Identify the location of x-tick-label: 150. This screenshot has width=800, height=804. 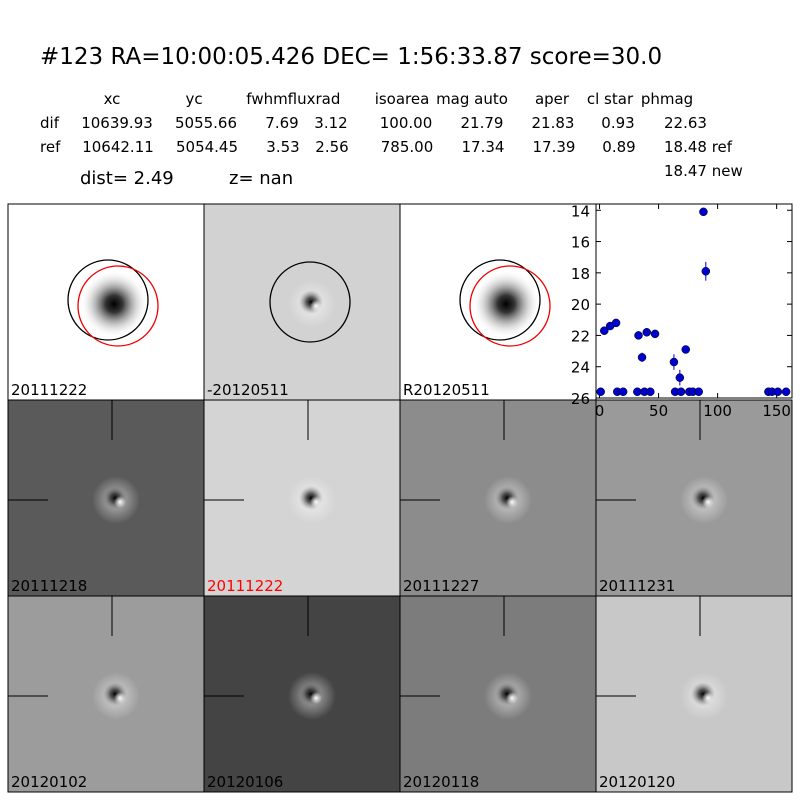
(776, 411).